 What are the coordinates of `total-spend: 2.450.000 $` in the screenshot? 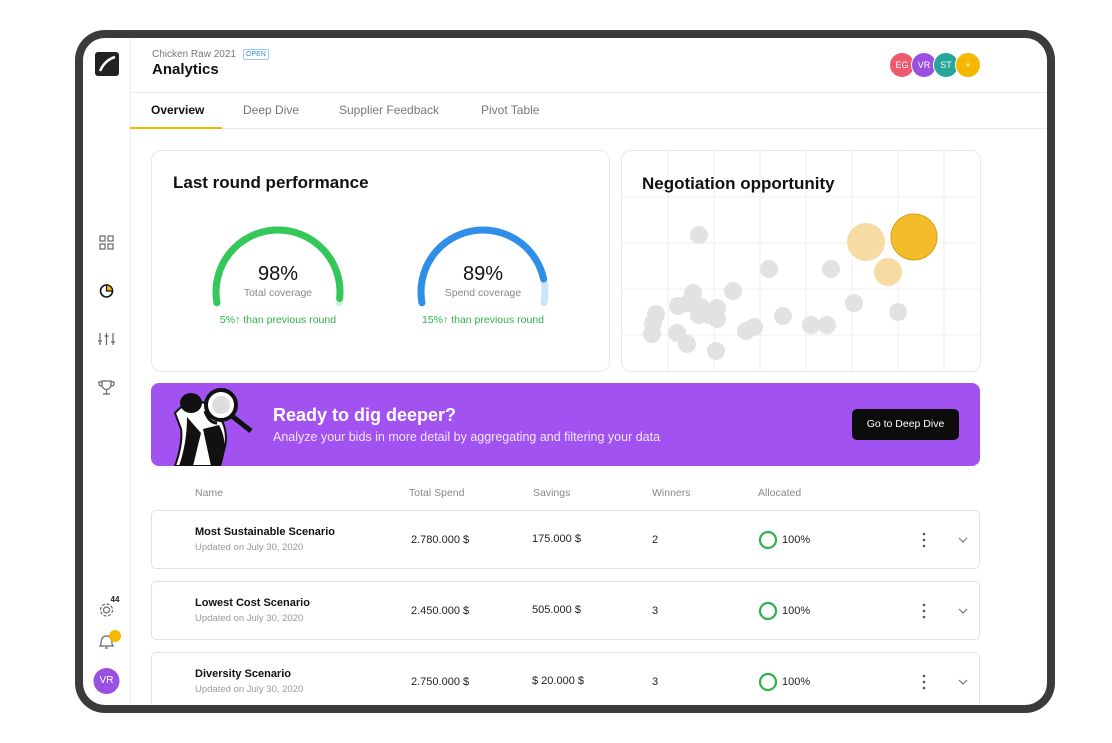 It's located at (440, 611).